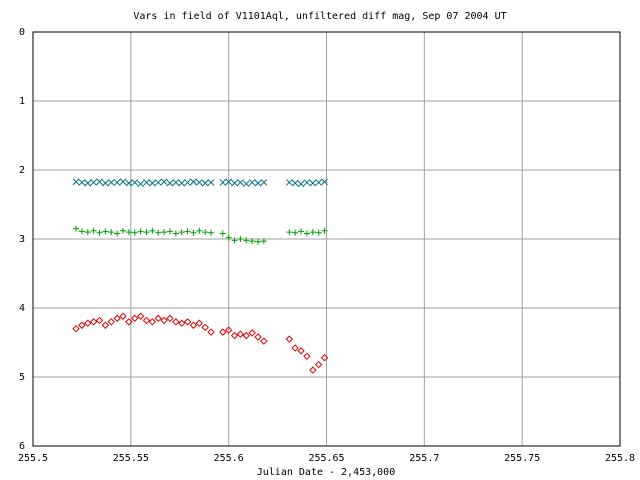  What do you see at coordinates (22, 170) in the screenshot?
I see `y-tick-label: 2` at bounding box center [22, 170].